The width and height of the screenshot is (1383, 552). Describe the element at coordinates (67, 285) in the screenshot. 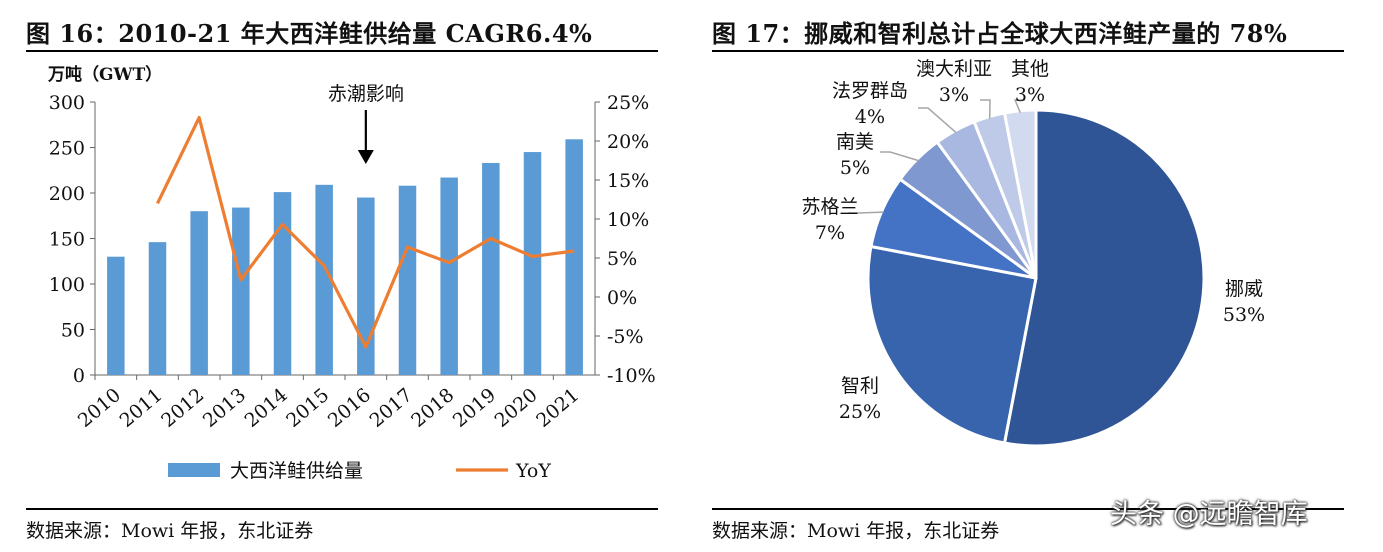

I see `left-y-tick-label: 100` at that location.